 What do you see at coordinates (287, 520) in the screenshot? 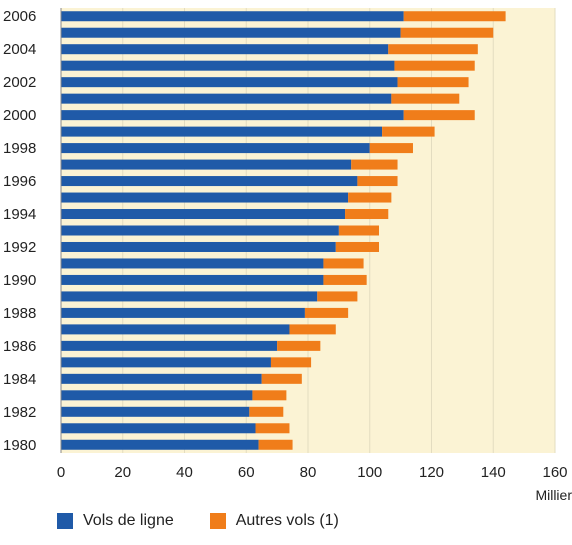
I see `legend-label: Autres vols (1)` at bounding box center [287, 520].